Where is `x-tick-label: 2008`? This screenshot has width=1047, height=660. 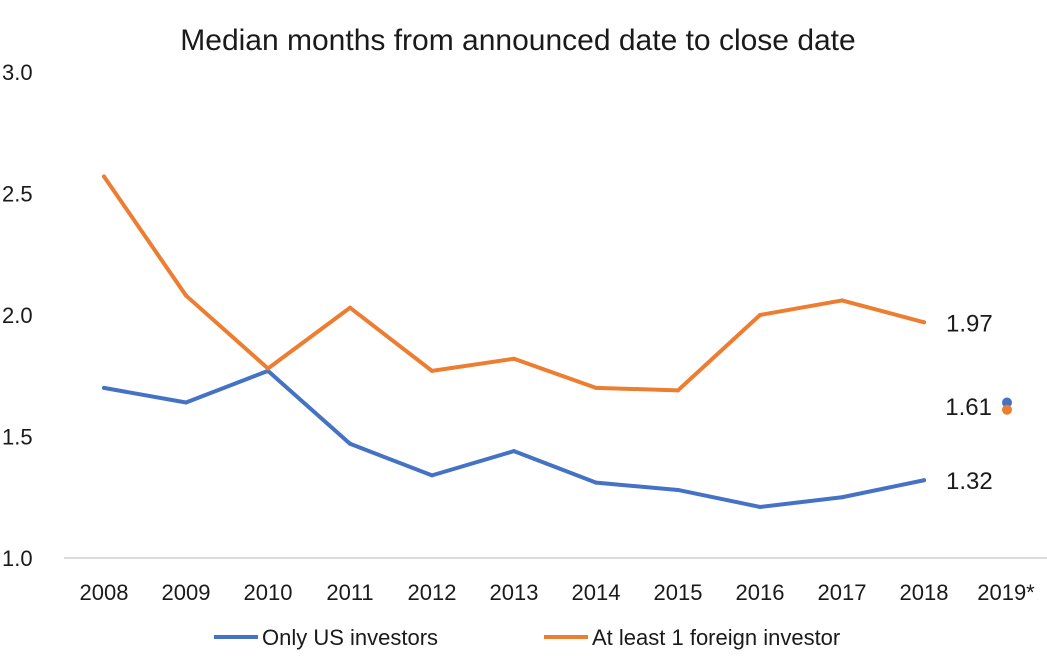 x-tick-label: 2008 is located at coordinates (104, 592).